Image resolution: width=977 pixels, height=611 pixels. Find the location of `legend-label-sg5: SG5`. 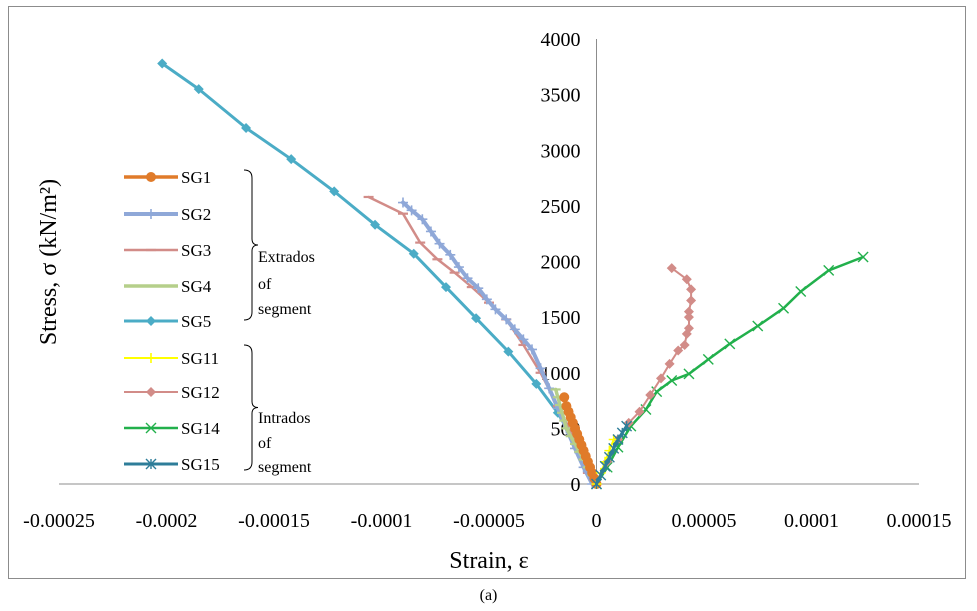

legend-label-sg5: SG5 is located at coordinates (196, 321).